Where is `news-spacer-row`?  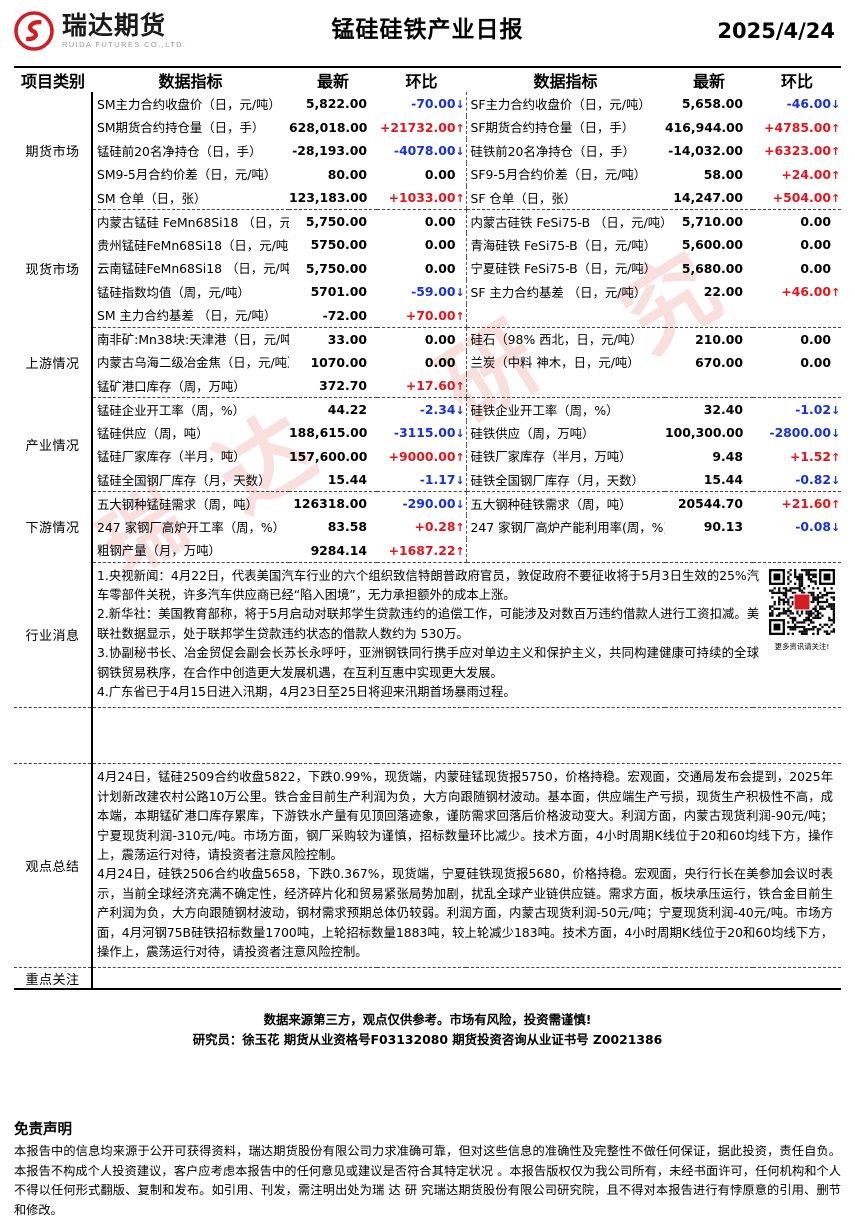 news-spacer-row is located at coordinates (427, 736).